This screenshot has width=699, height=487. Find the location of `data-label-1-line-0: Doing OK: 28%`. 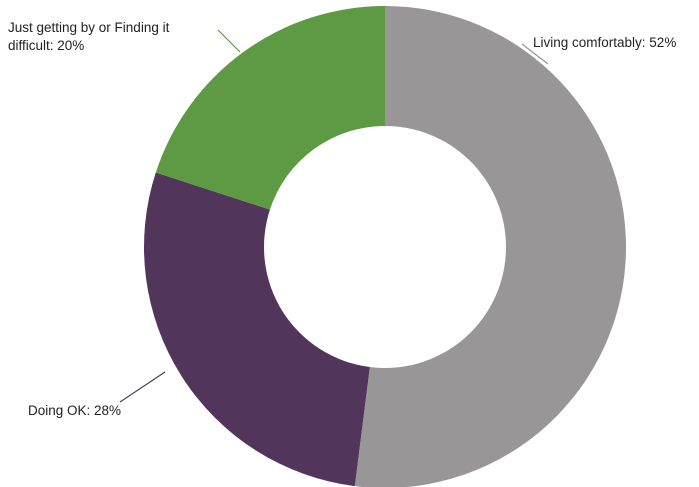

data-label-1-line-0: Doing OK: 28% is located at coordinates (74, 410).